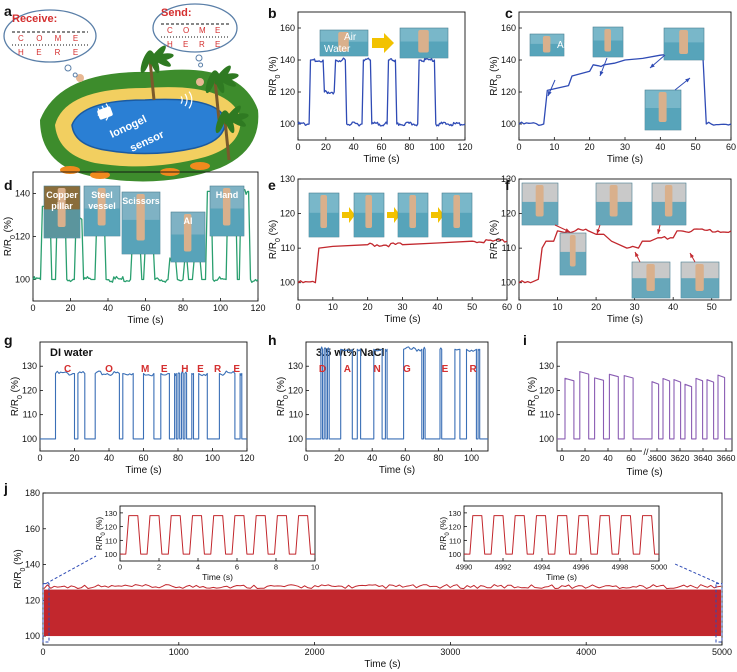 The height and width of the screenshot is (672, 737). I want to click on palm-trunk, so click(152, 80).